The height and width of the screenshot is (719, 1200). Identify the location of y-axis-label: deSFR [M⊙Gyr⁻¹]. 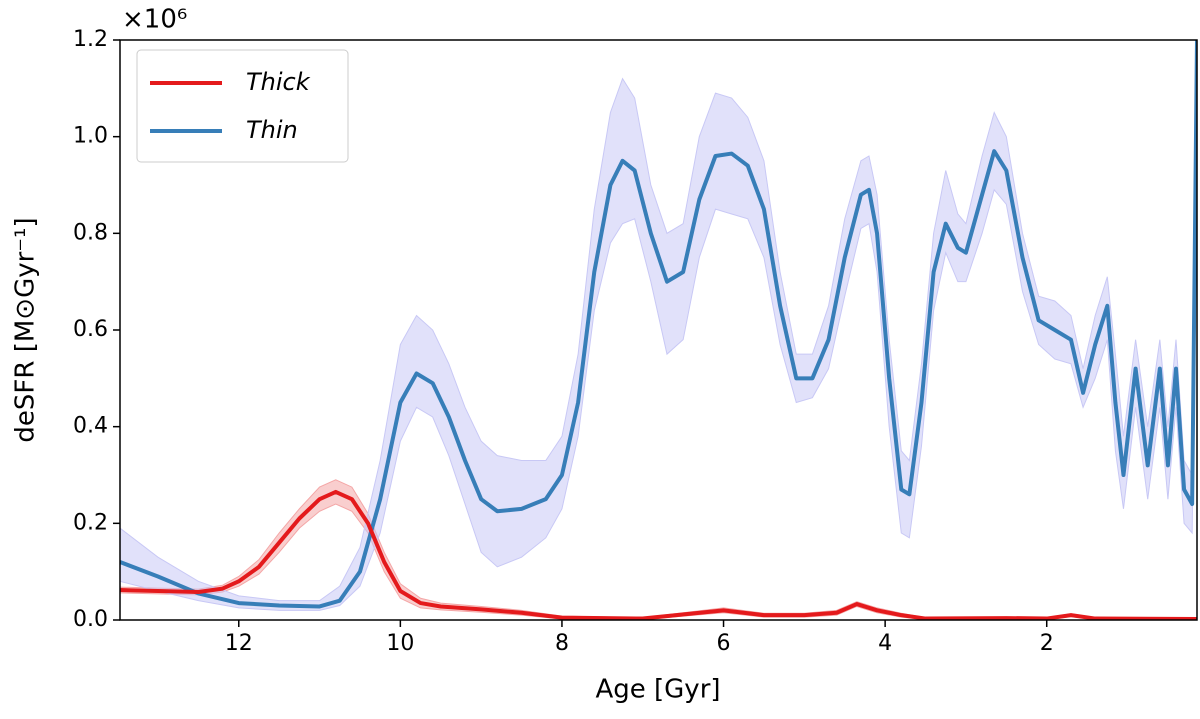
(26, 329).